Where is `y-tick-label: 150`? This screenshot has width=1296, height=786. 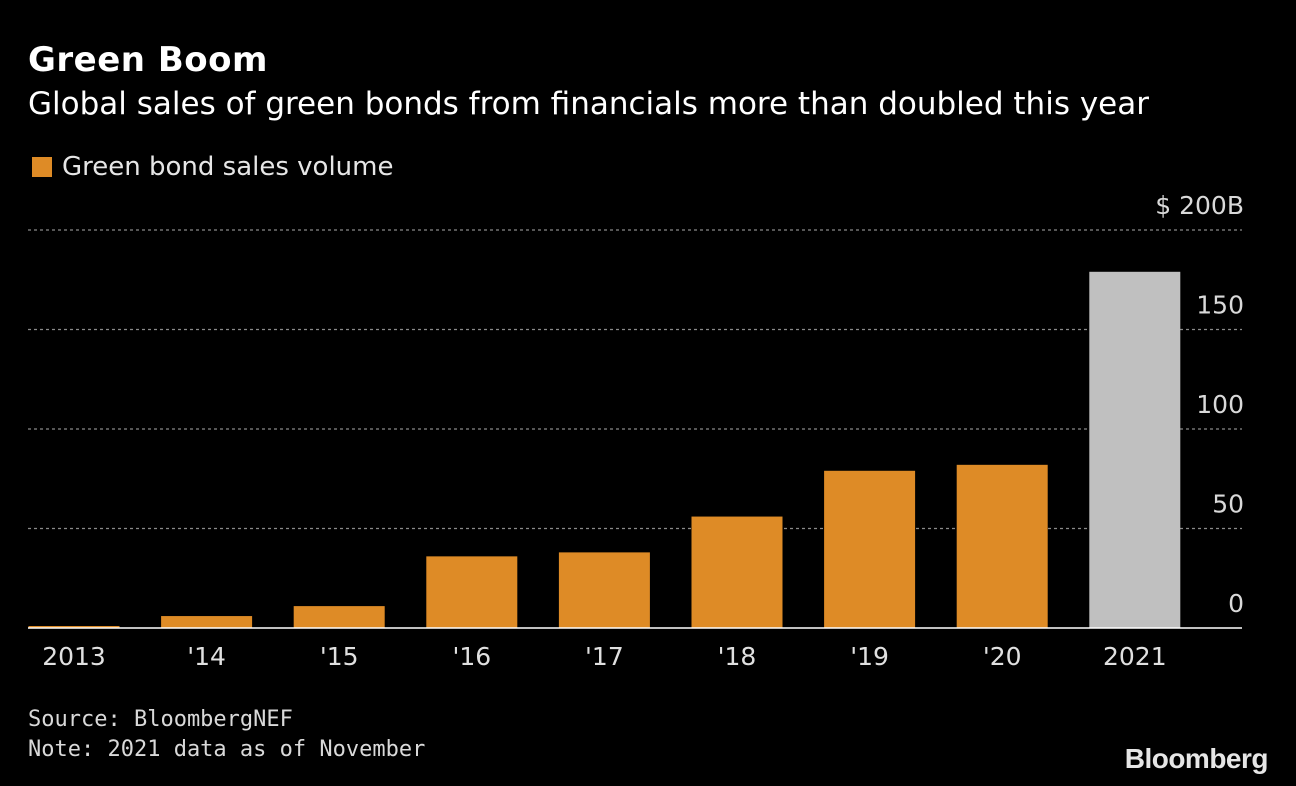 y-tick-label: 150 is located at coordinates (1220, 305).